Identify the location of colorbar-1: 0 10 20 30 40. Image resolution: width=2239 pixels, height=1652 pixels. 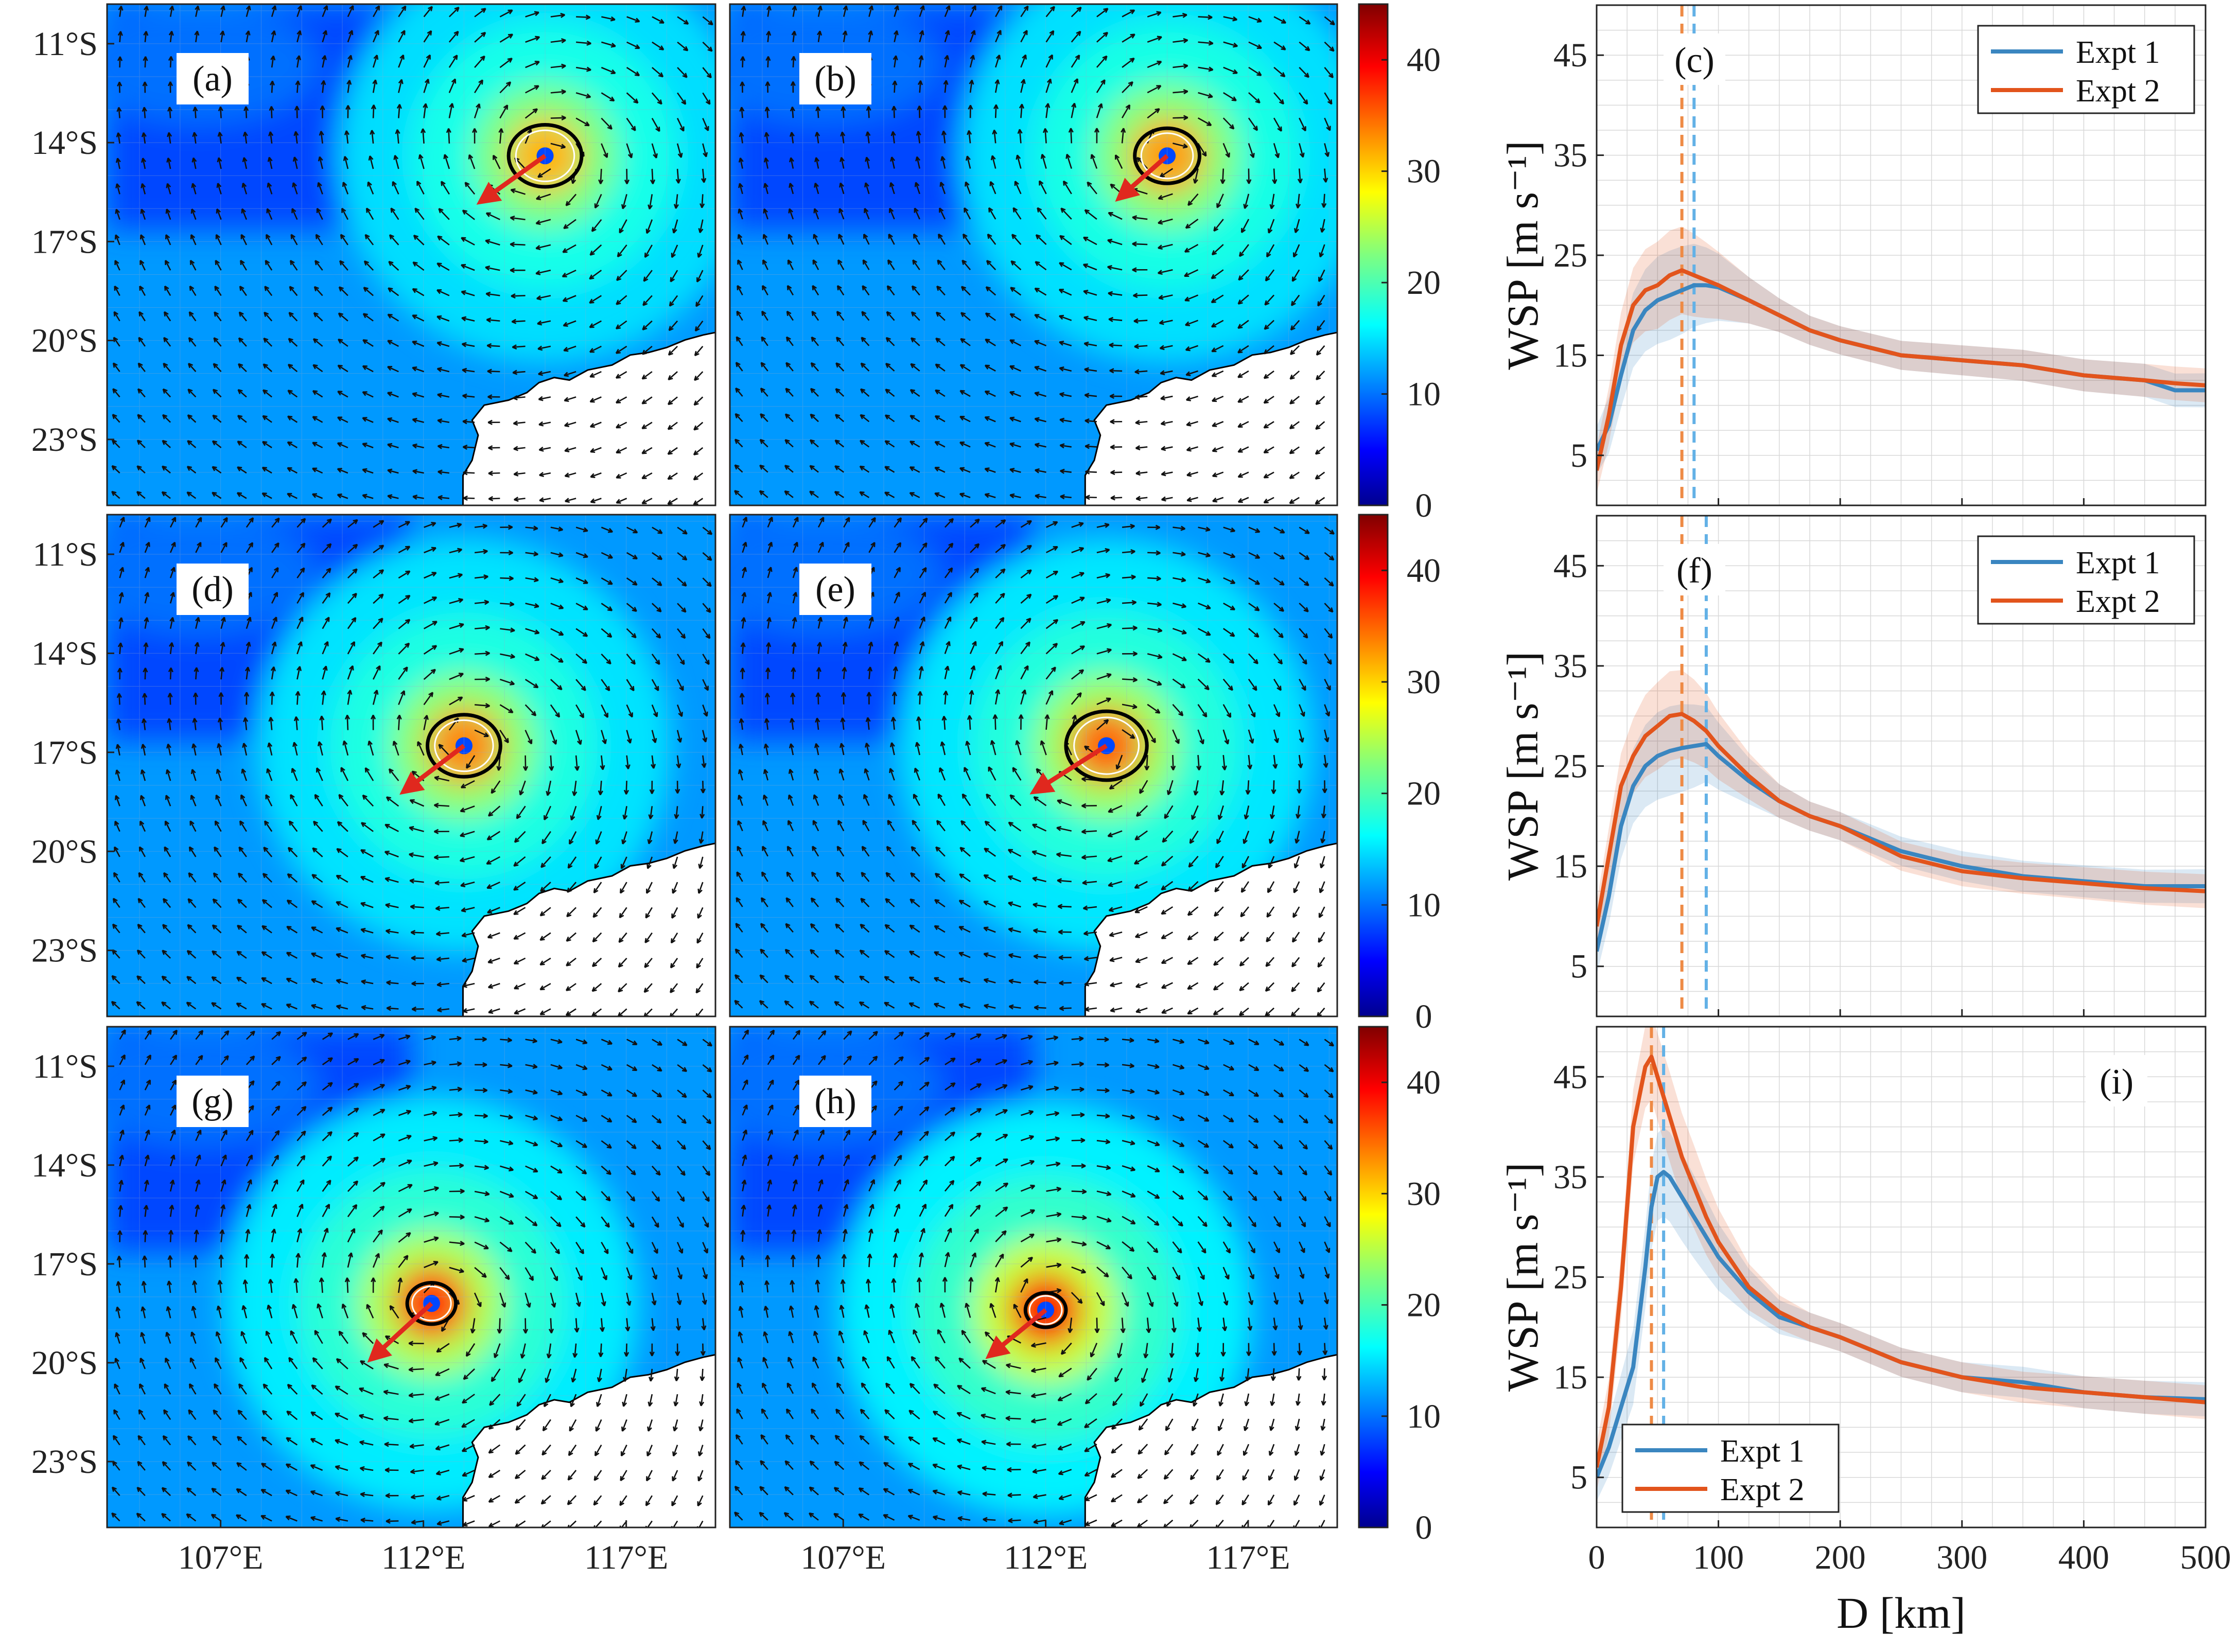
(1400, 263).